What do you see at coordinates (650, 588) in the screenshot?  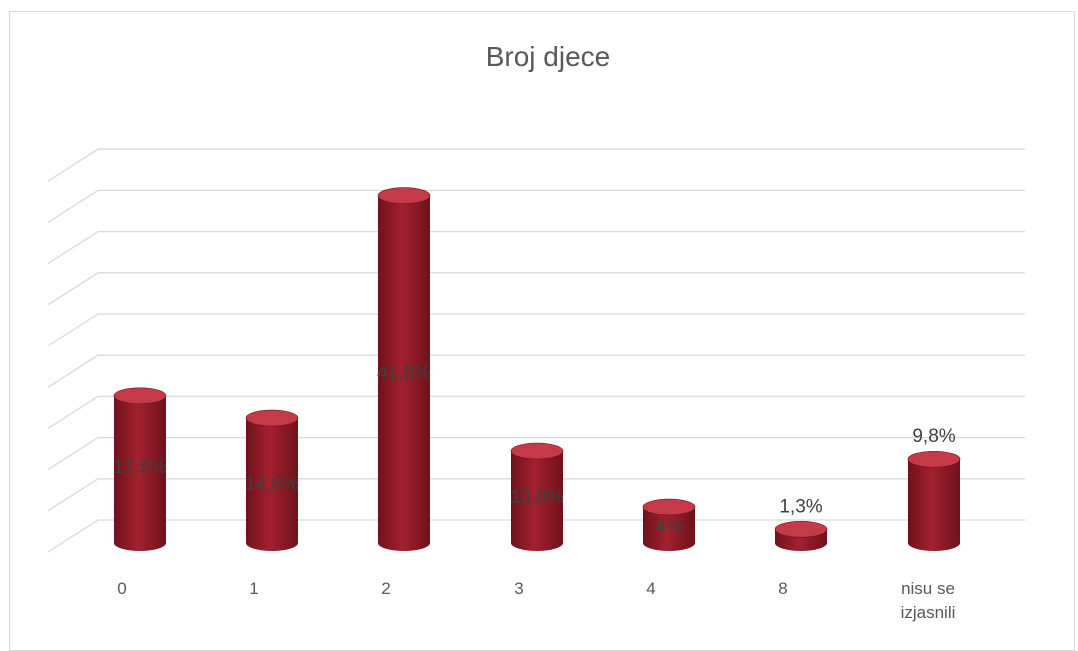 I see `x-tick-label: 4` at bounding box center [650, 588].